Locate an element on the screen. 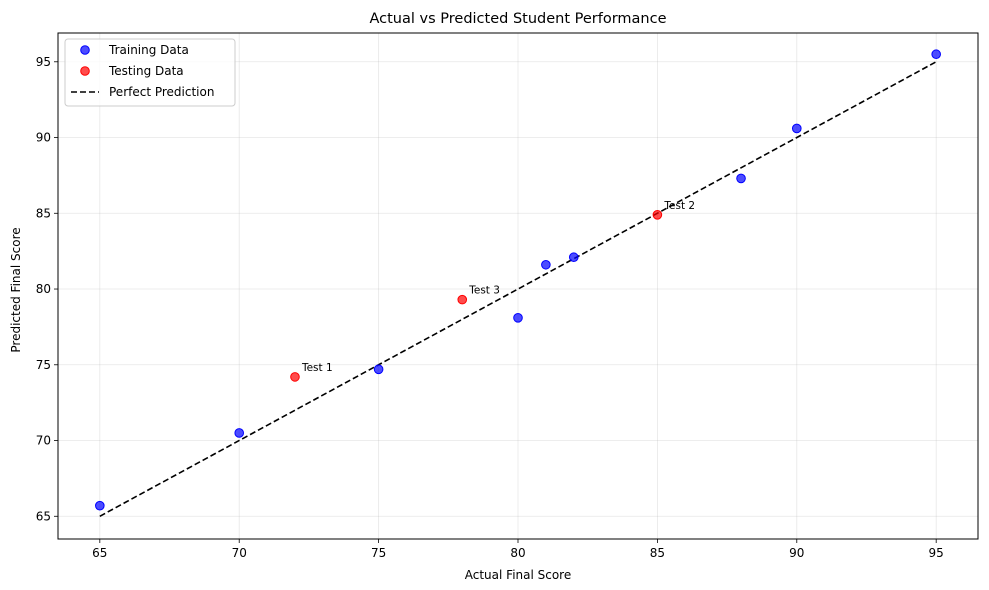 The width and height of the screenshot is (989, 590). point-annotation: Test 1 is located at coordinates (317, 368).